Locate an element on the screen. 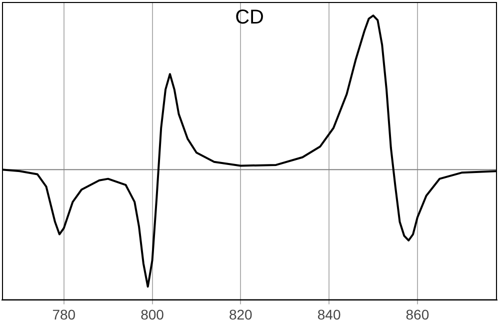  x-tick-label: 840 is located at coordinates (329, 314).